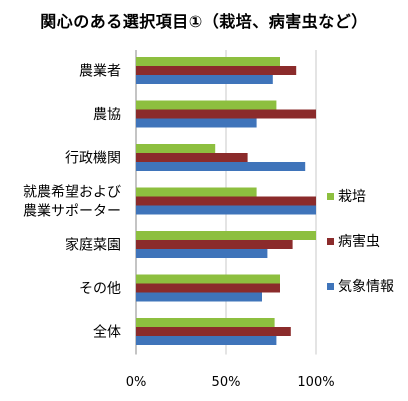 This screenshot has height=401, width=408. Describe the element at coordinates (352, 197) in the screenshot. I see `legend-label: 栽培` at that location.